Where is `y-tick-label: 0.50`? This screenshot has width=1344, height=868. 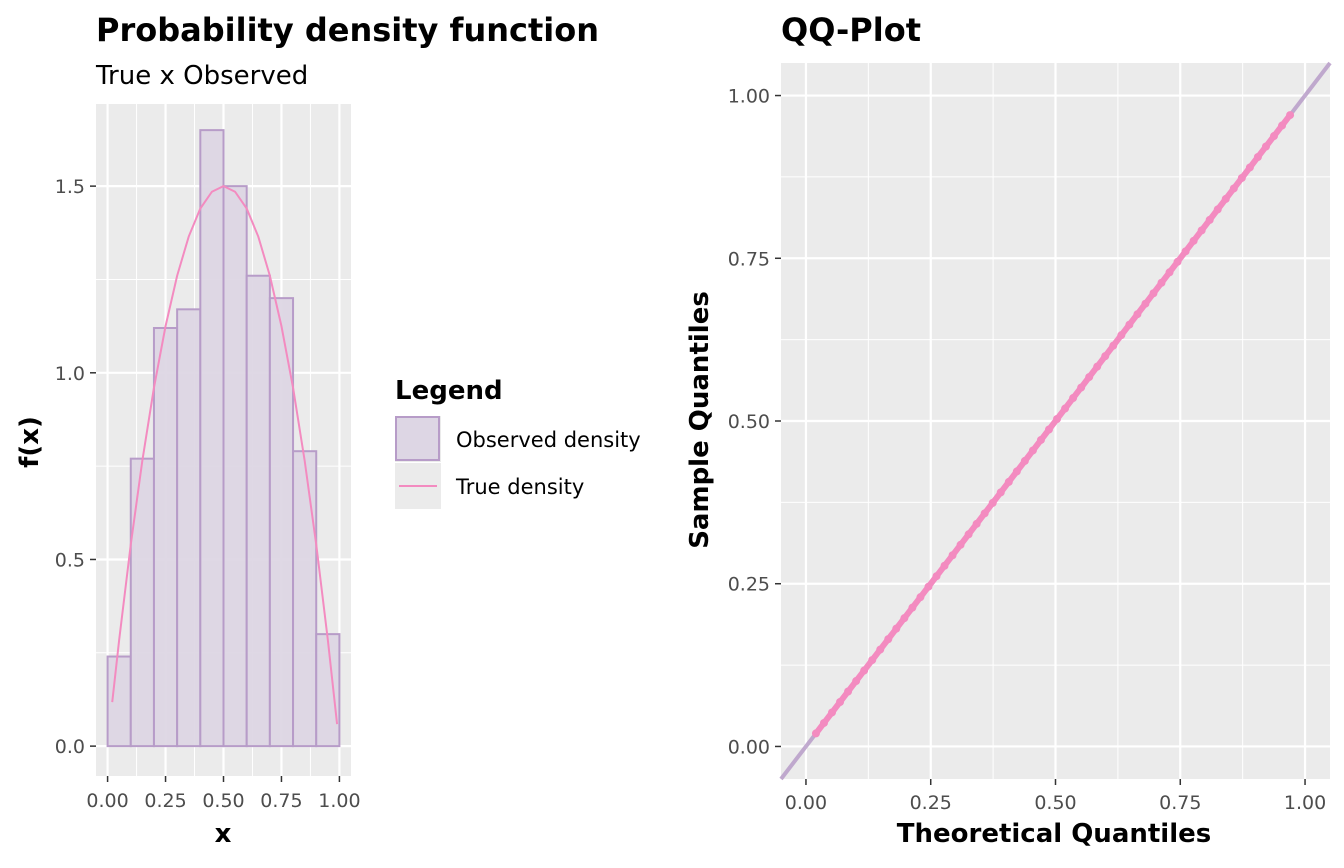
y-tick-label: 0.50 is located at coordinates (749, 422).